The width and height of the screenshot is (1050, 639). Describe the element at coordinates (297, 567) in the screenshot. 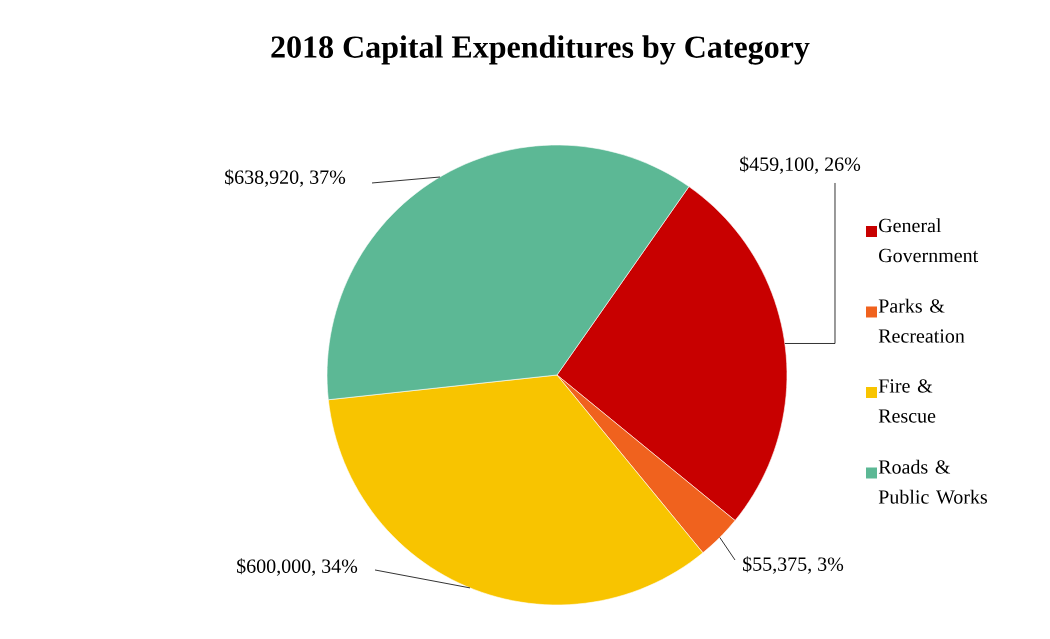

I see `data-label: $600,000, 34%` at that location.